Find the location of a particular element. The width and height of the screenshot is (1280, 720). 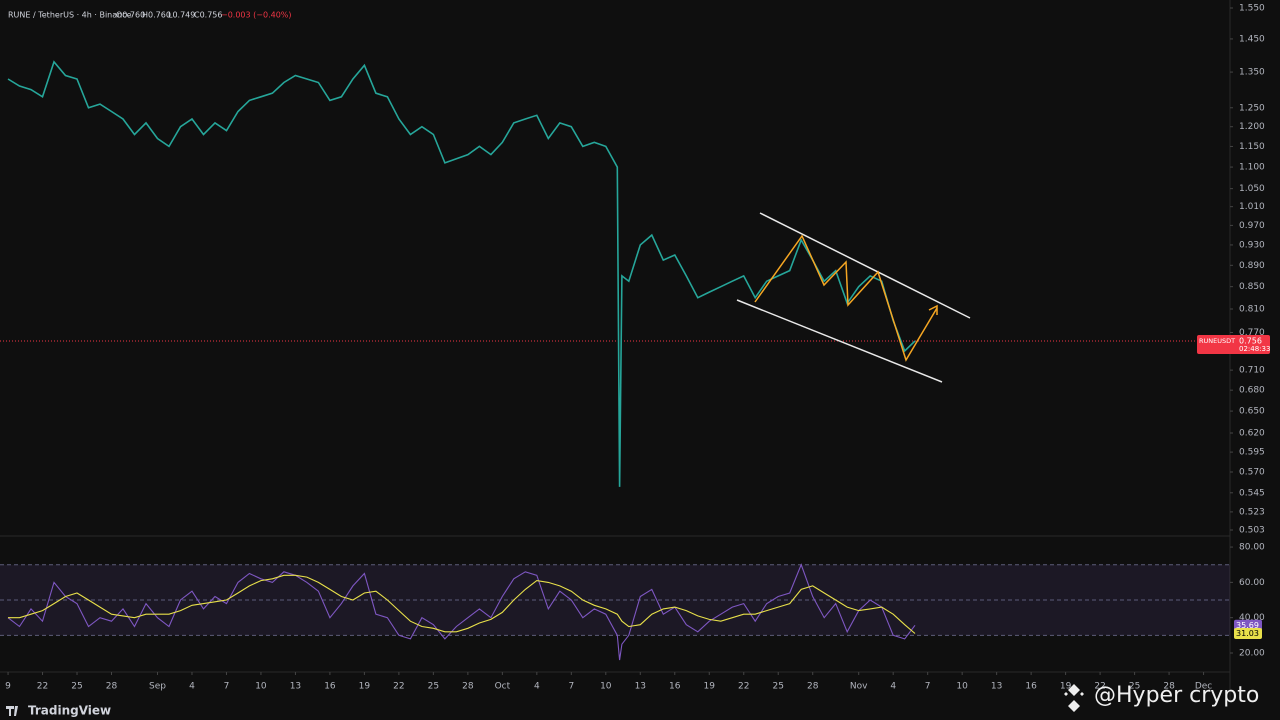

watermark: @Hyper crypto is located at coordinates (1176, 695).